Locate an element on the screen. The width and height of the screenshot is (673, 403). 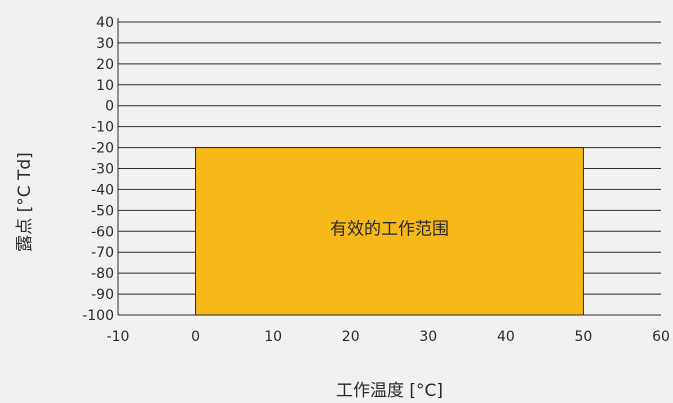
y-axis-title: 露点 [°C Td] is located at coordinates (25, 202).